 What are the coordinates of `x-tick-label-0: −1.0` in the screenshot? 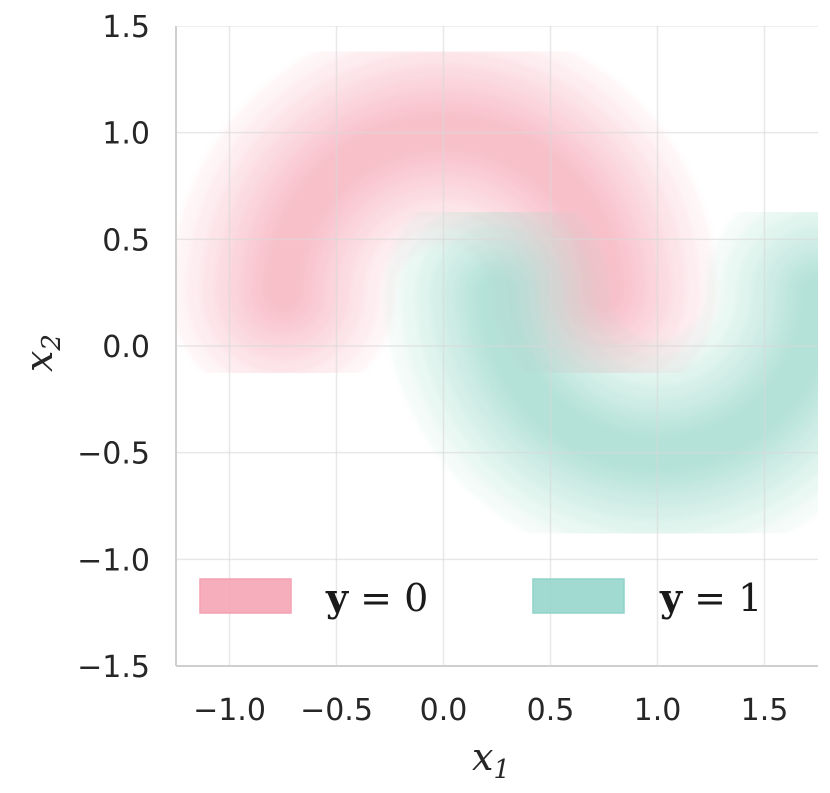 It's located at (229, 710).